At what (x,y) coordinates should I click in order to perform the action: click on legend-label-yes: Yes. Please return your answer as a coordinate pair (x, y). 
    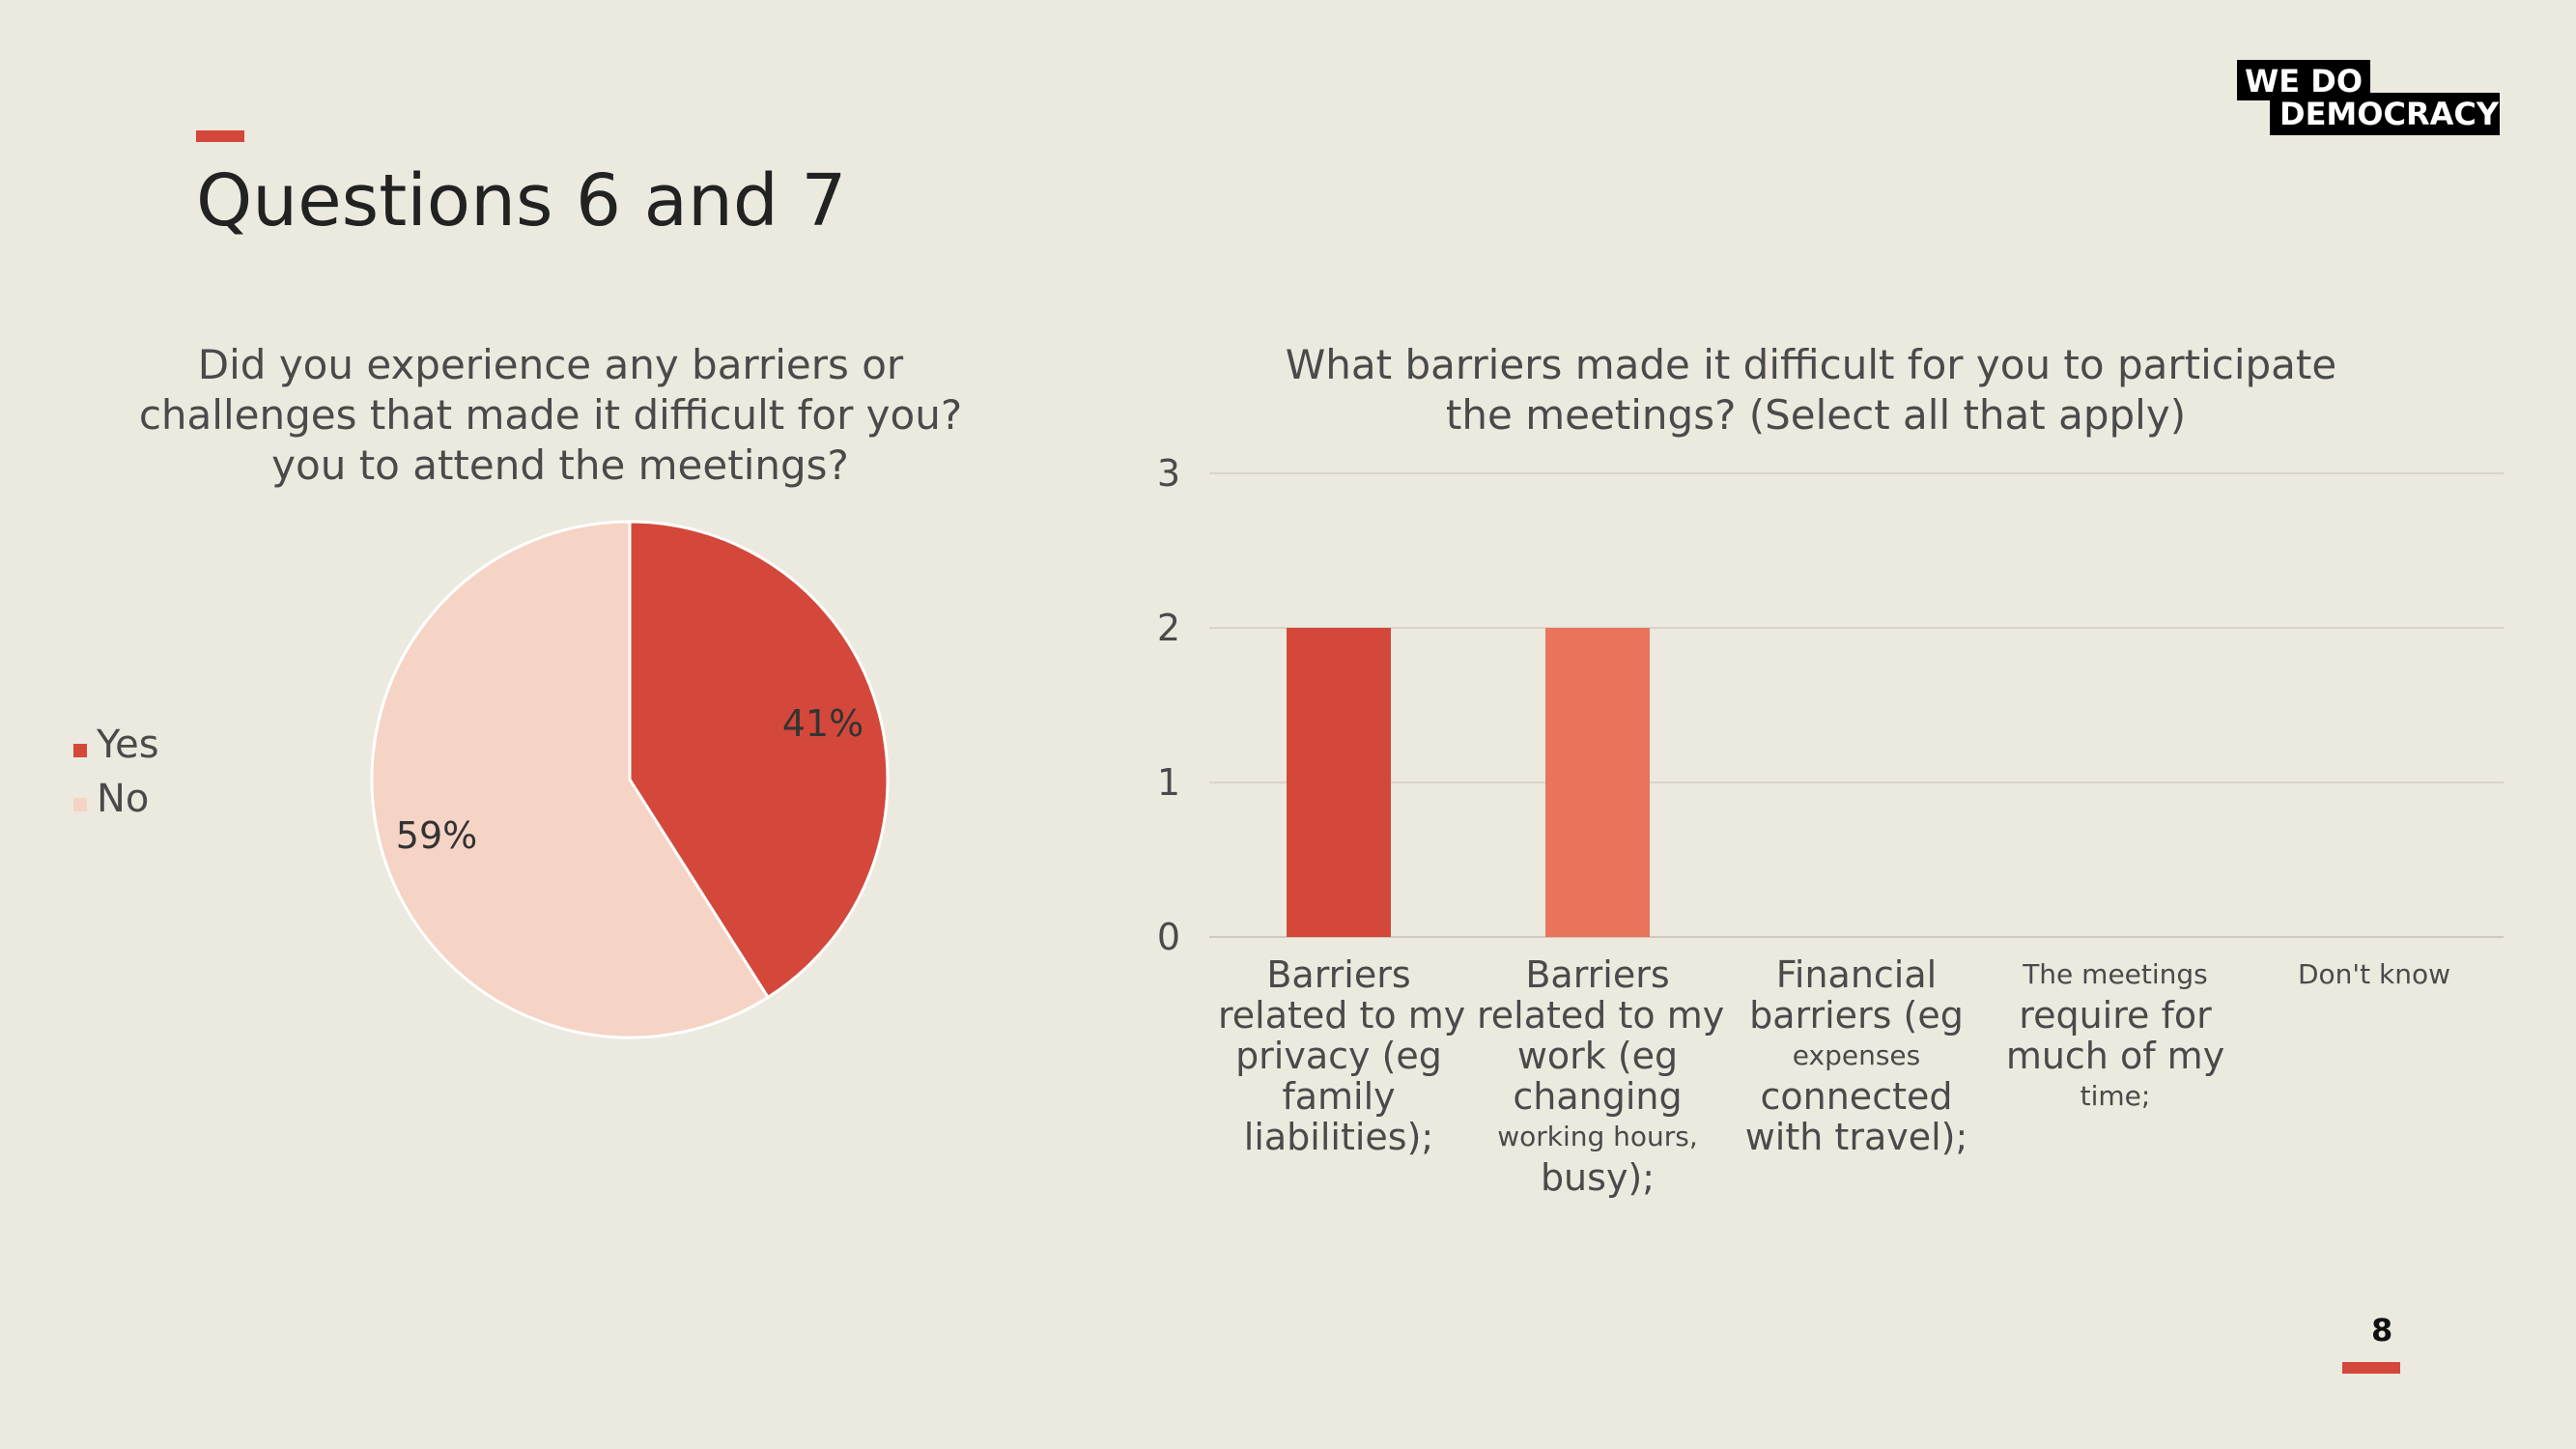
    Looking at the image, I should click on (128, 745).